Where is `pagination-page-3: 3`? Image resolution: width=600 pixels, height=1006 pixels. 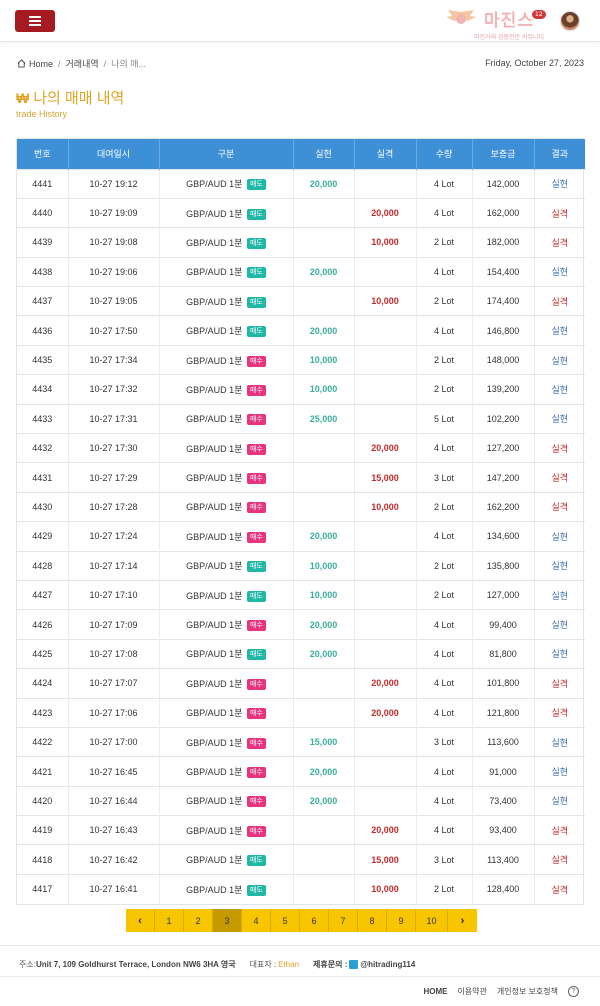 pagination-page-3: 3 is located at coordinates (227, 920).